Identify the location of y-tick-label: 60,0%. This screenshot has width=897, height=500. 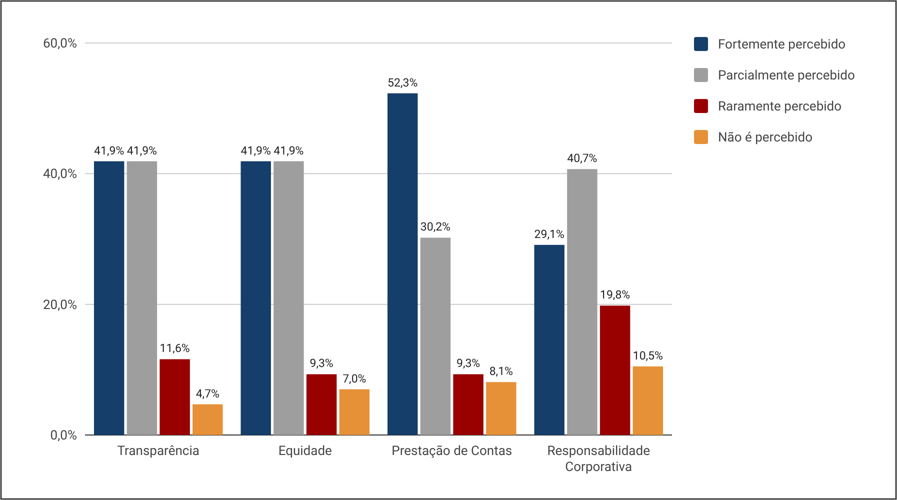
(60, 44).